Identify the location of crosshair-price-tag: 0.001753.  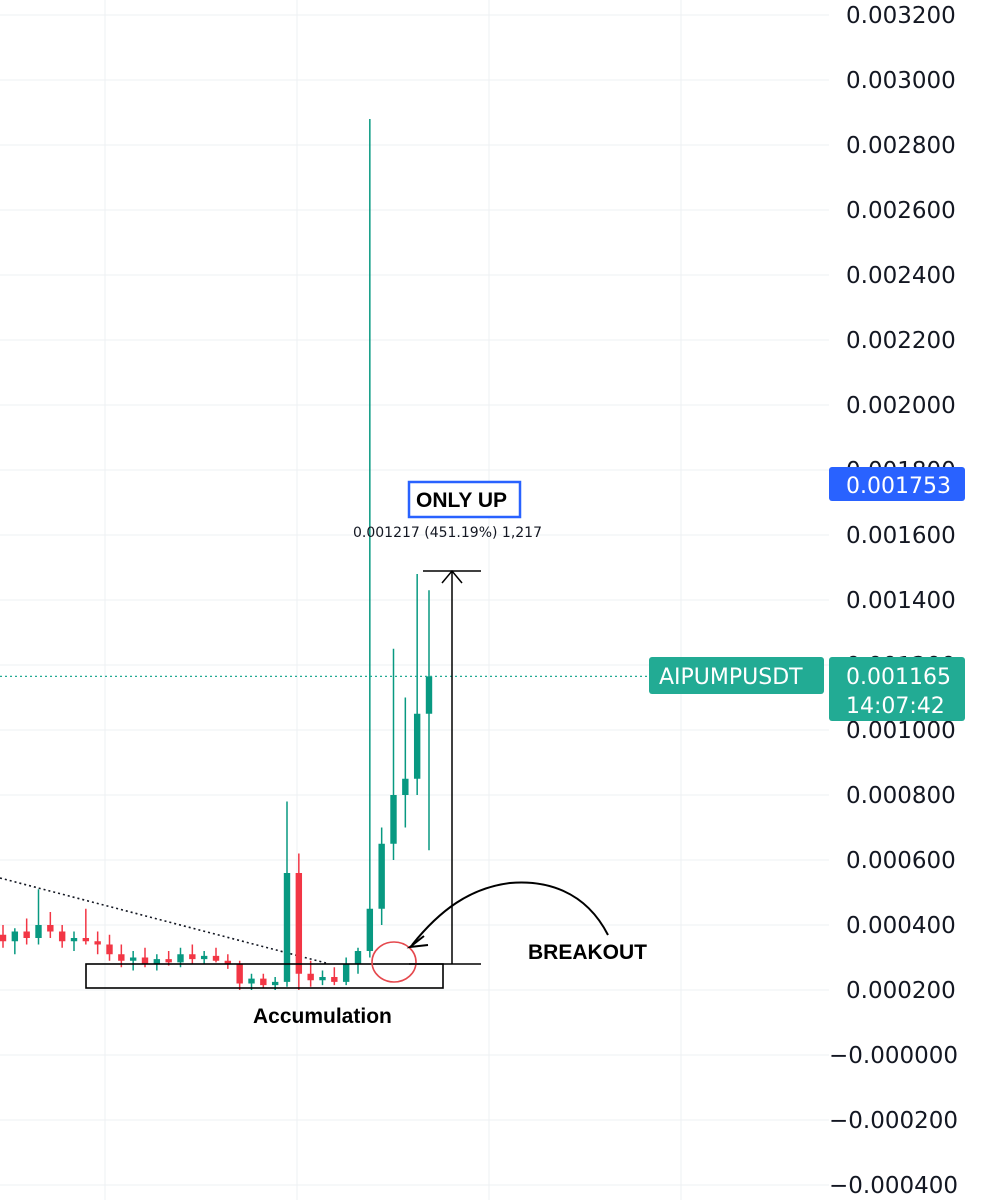
(897, 484).